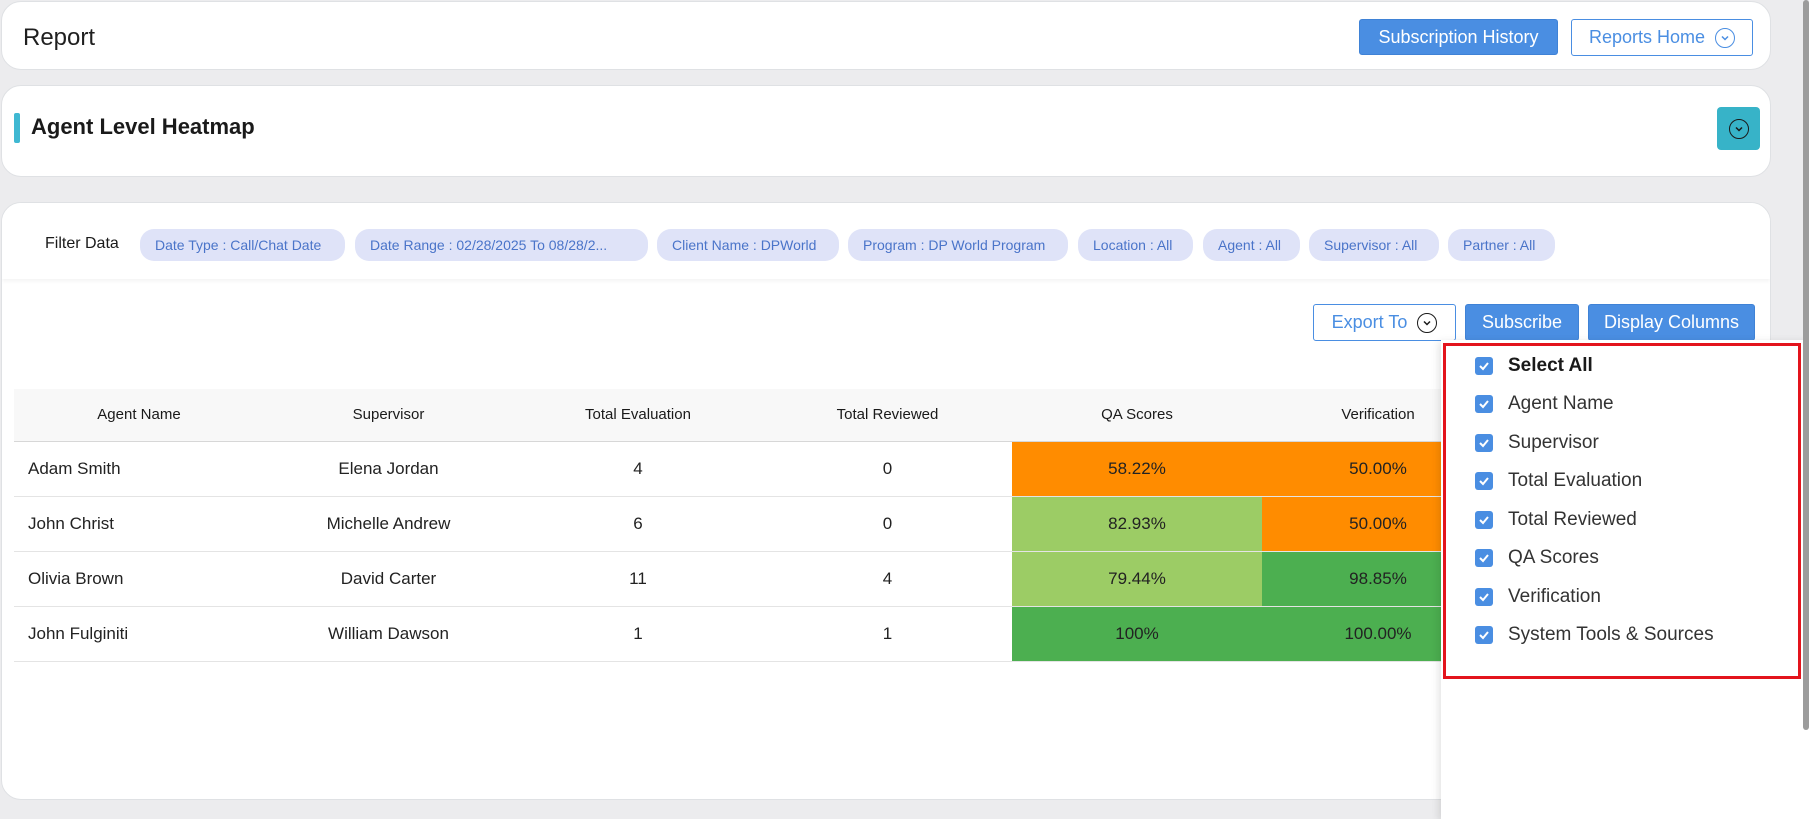  I want to click on column-option-label: Total Evaluation, so click(1575, 480).